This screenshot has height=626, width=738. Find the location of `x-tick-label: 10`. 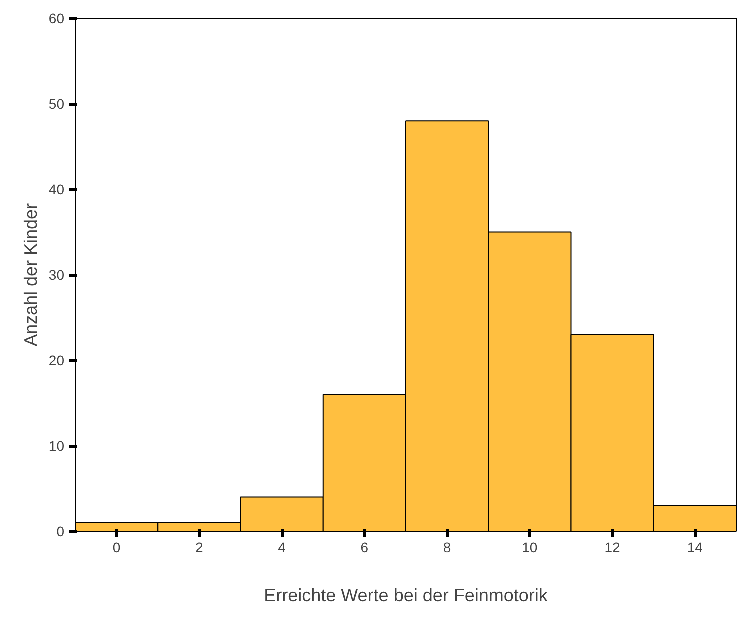

x-tick-label: 10 is located at coordinates (530, 548).